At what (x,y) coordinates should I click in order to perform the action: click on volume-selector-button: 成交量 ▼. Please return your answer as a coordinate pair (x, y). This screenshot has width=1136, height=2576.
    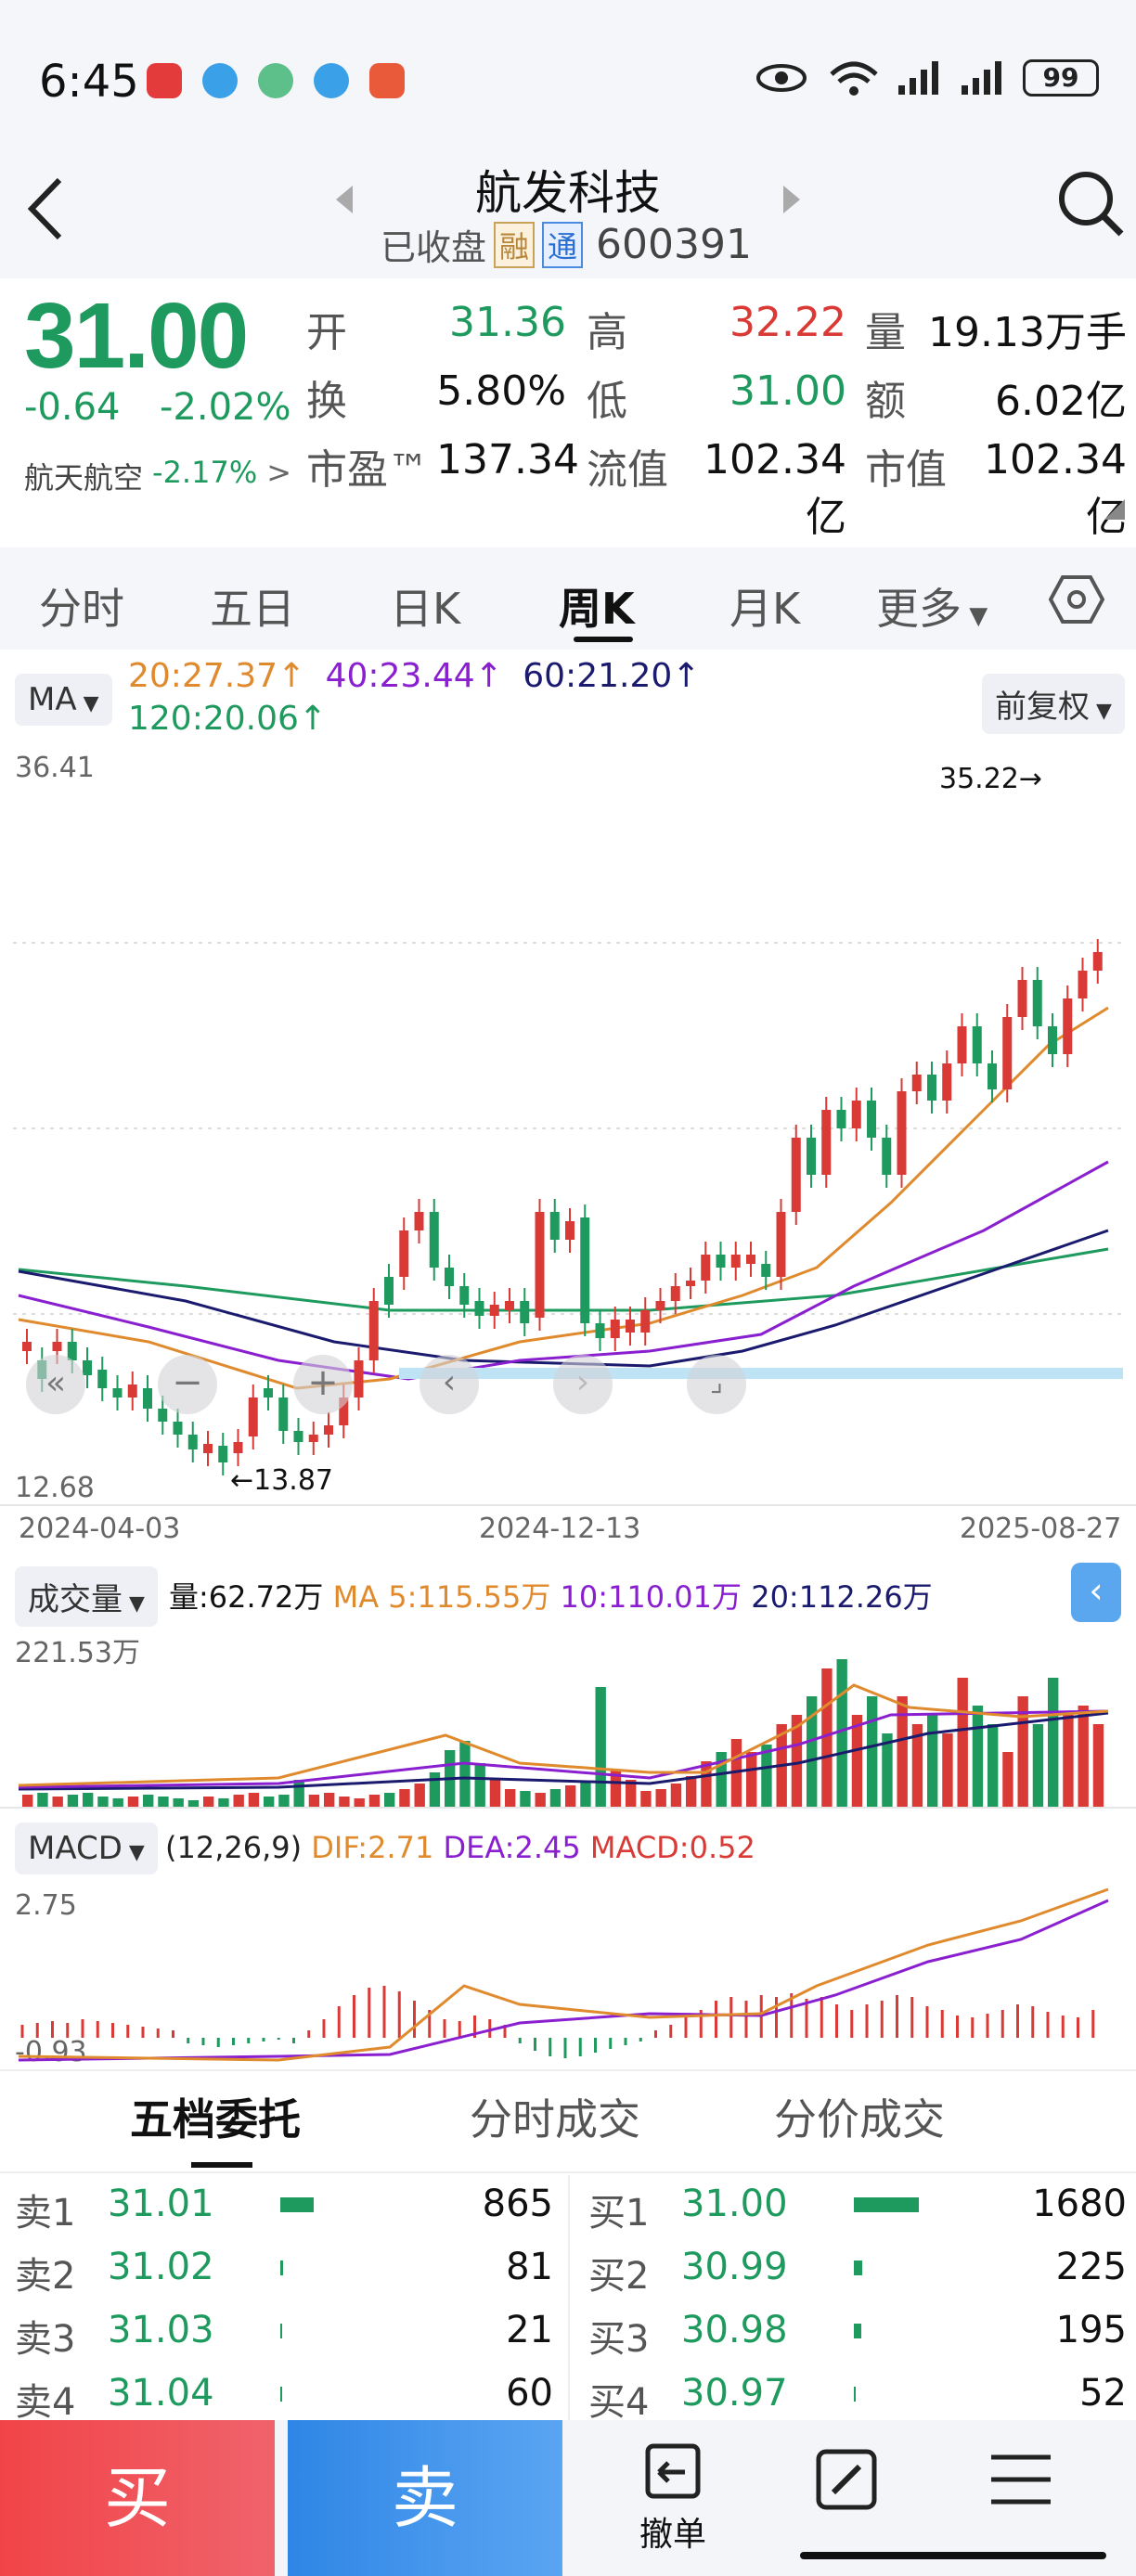
    Looking at the image, I should click on (86, 1596).